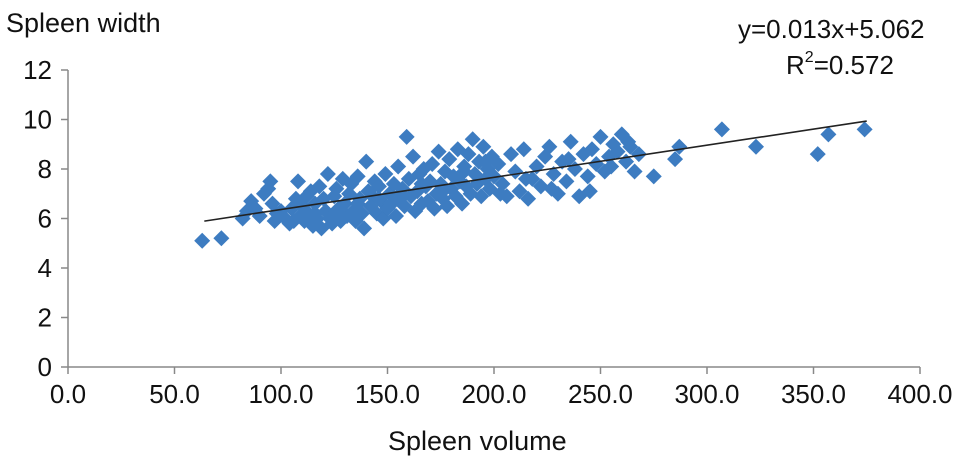 The image size is (969, 474). Describe the element at coordinates (831, 29) in the screenshot. I see `trendline-equation: y=0.013x+5.062` at that location.